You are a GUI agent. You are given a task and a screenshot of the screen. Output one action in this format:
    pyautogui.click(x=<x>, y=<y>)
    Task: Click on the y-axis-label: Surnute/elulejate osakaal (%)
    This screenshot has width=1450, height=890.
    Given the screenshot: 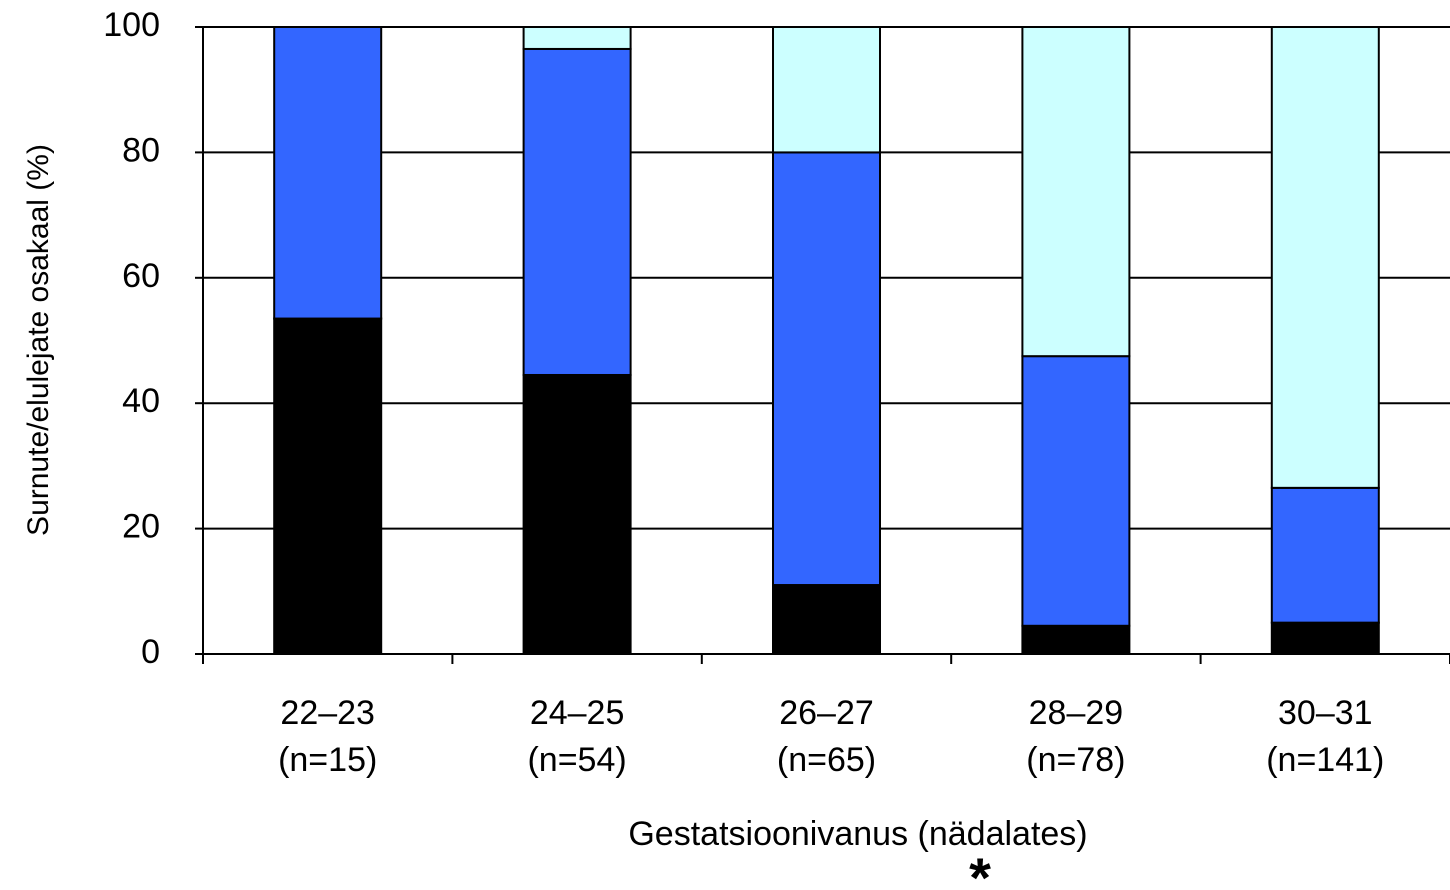 What is the action you would take?
    pyautogui.click(x=38, y=340)
    